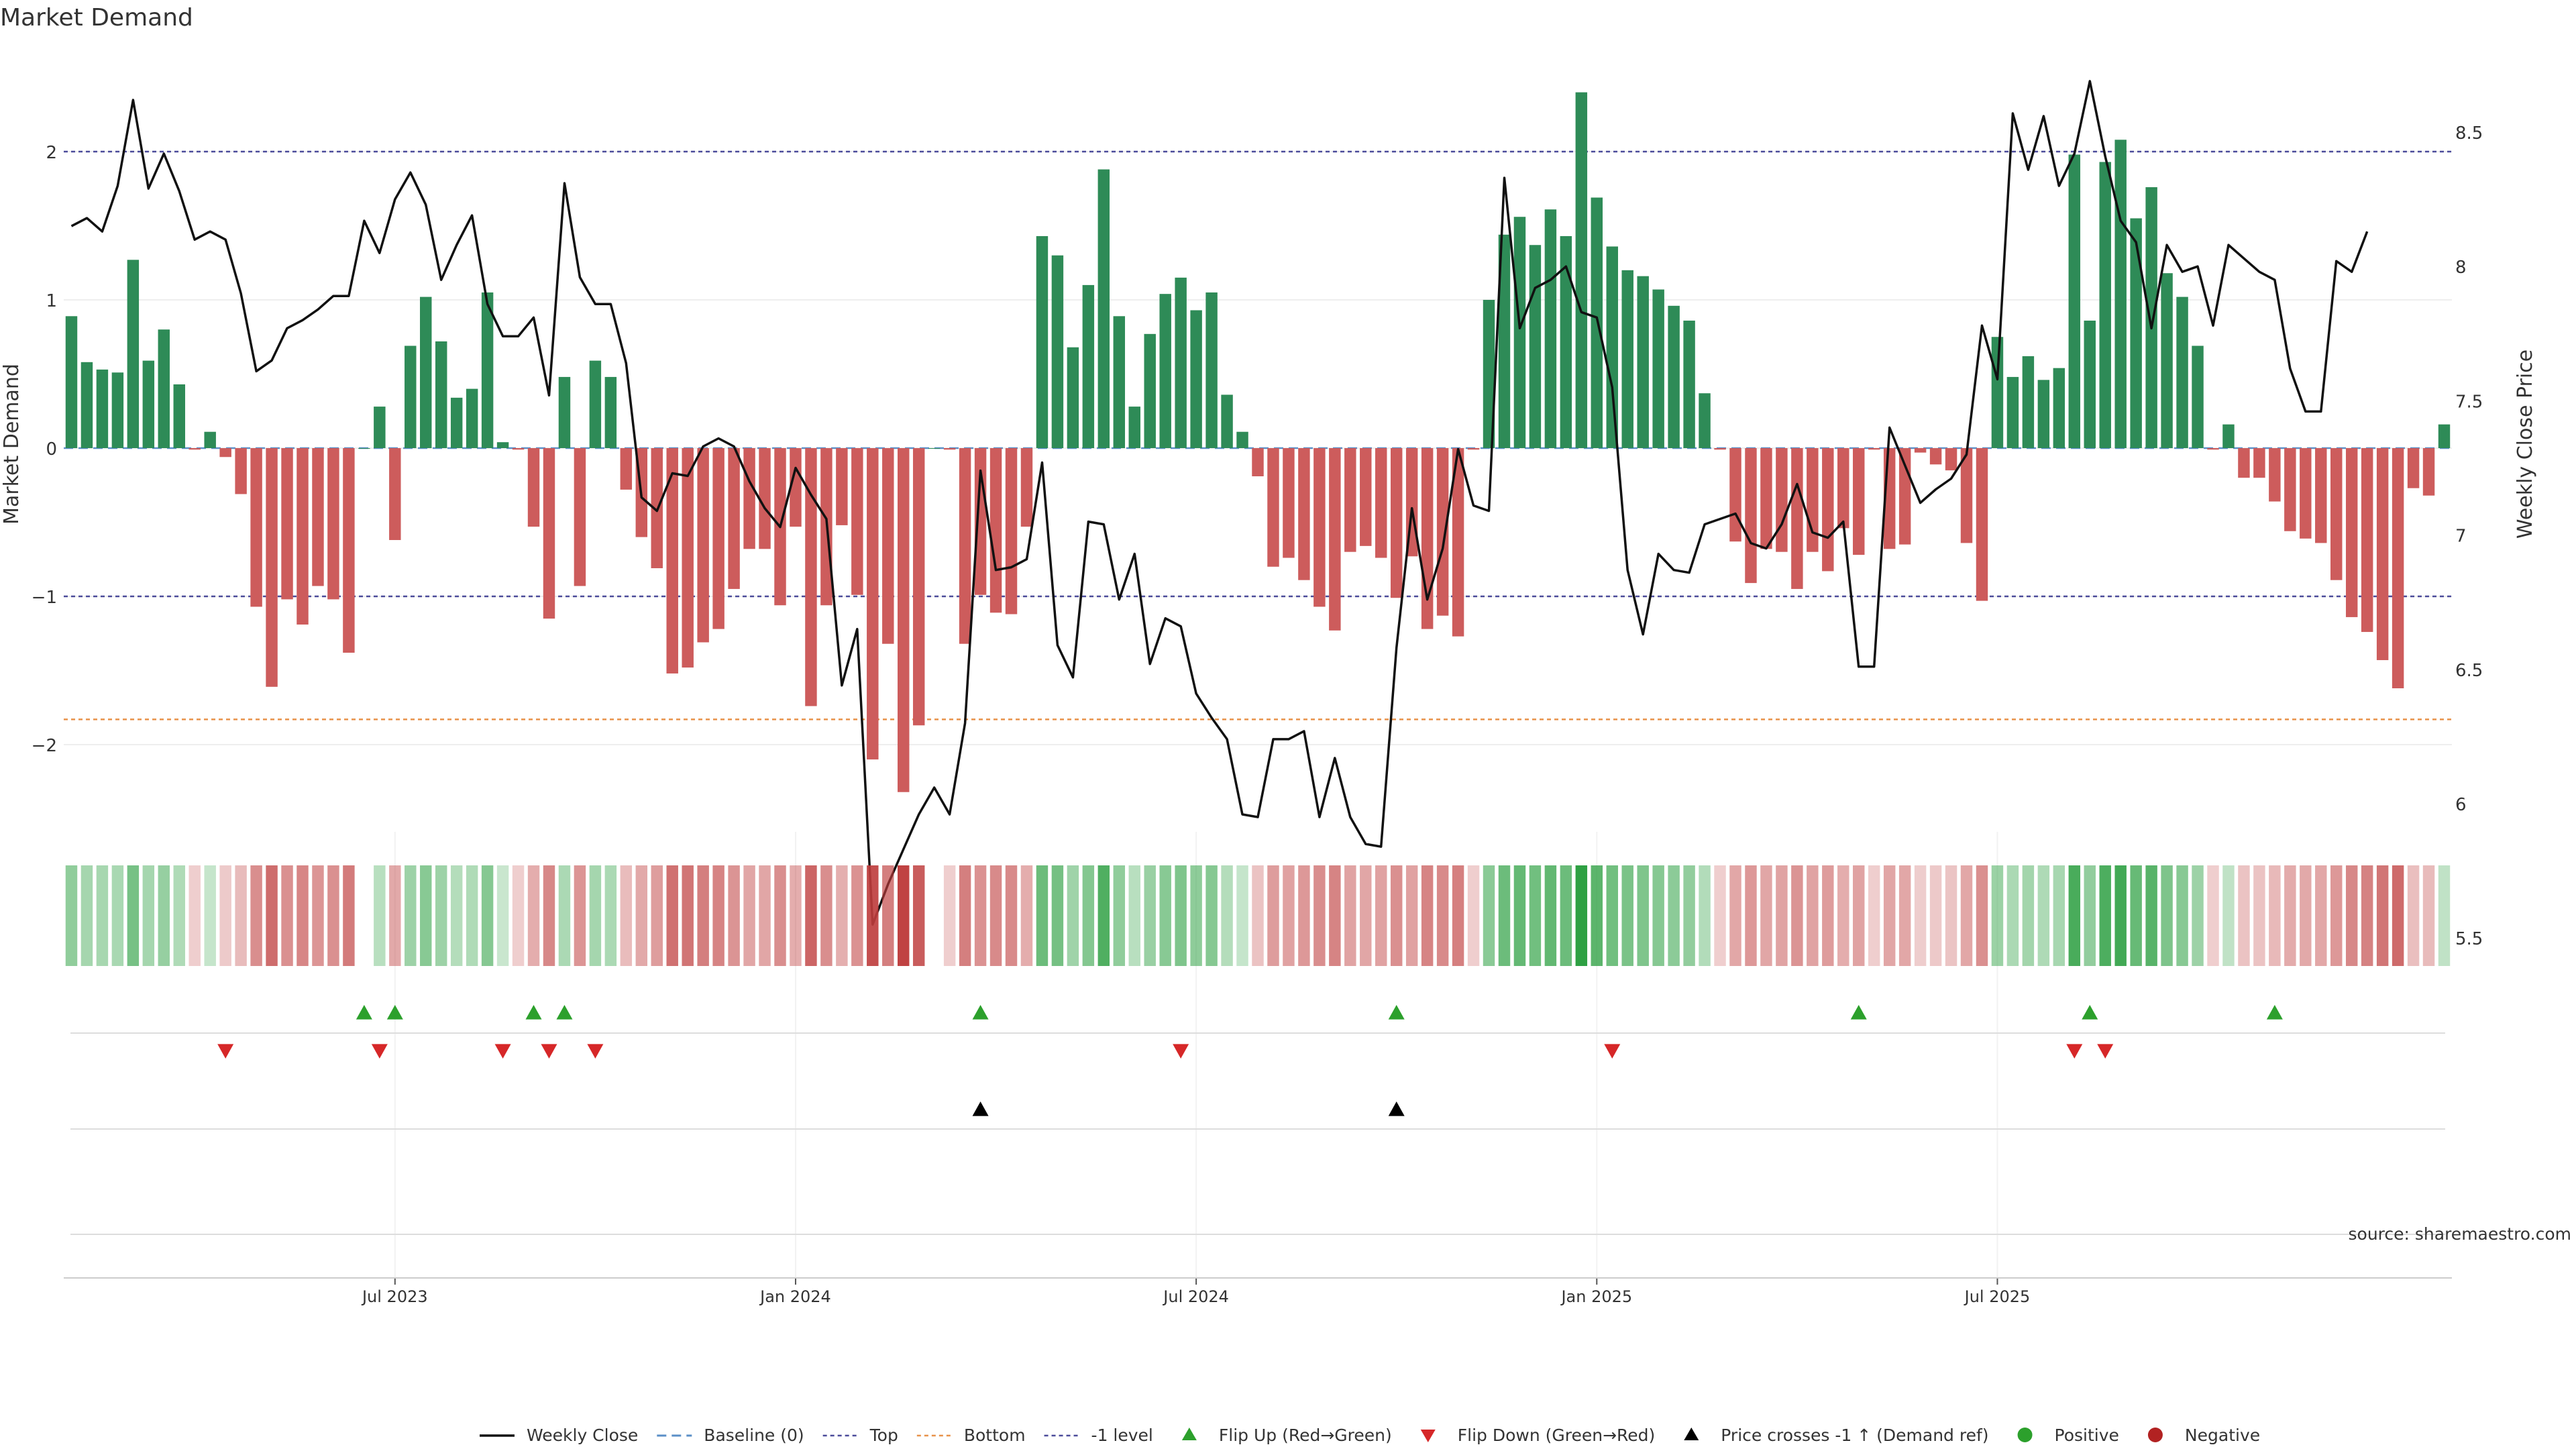  I want to click on left-tick-label: 1, so click(51, 301).